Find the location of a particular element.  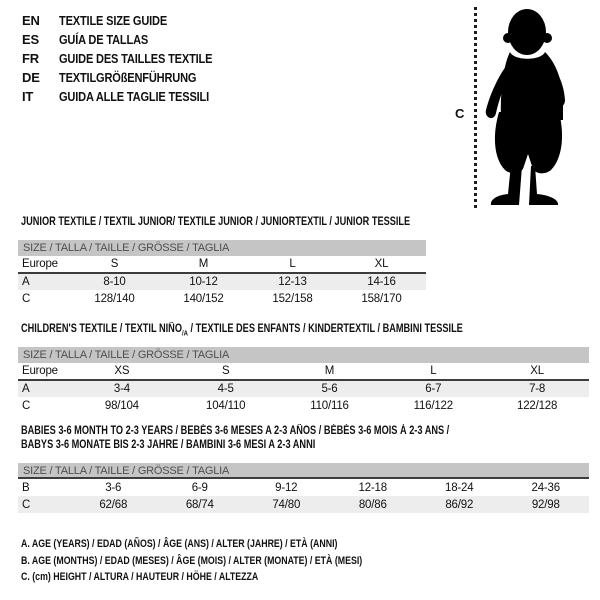

table-row: A 3-4 4-5 5-6 6-7 7-8 is located at coordinates (303, 388).